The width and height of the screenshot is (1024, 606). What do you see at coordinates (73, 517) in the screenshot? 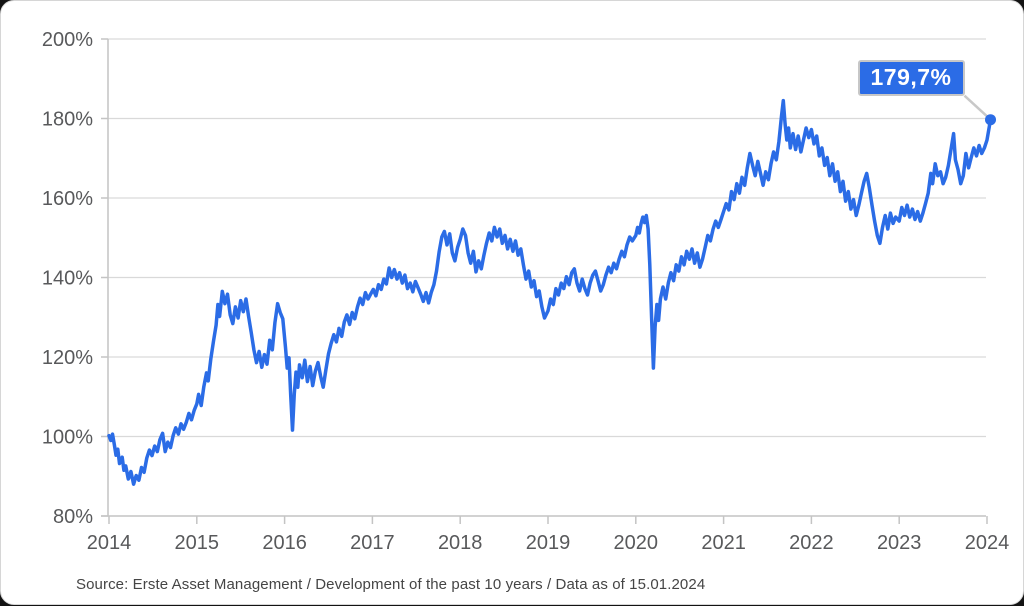
I see `y-tick-label: 80%` at bounding box center [73, 517].